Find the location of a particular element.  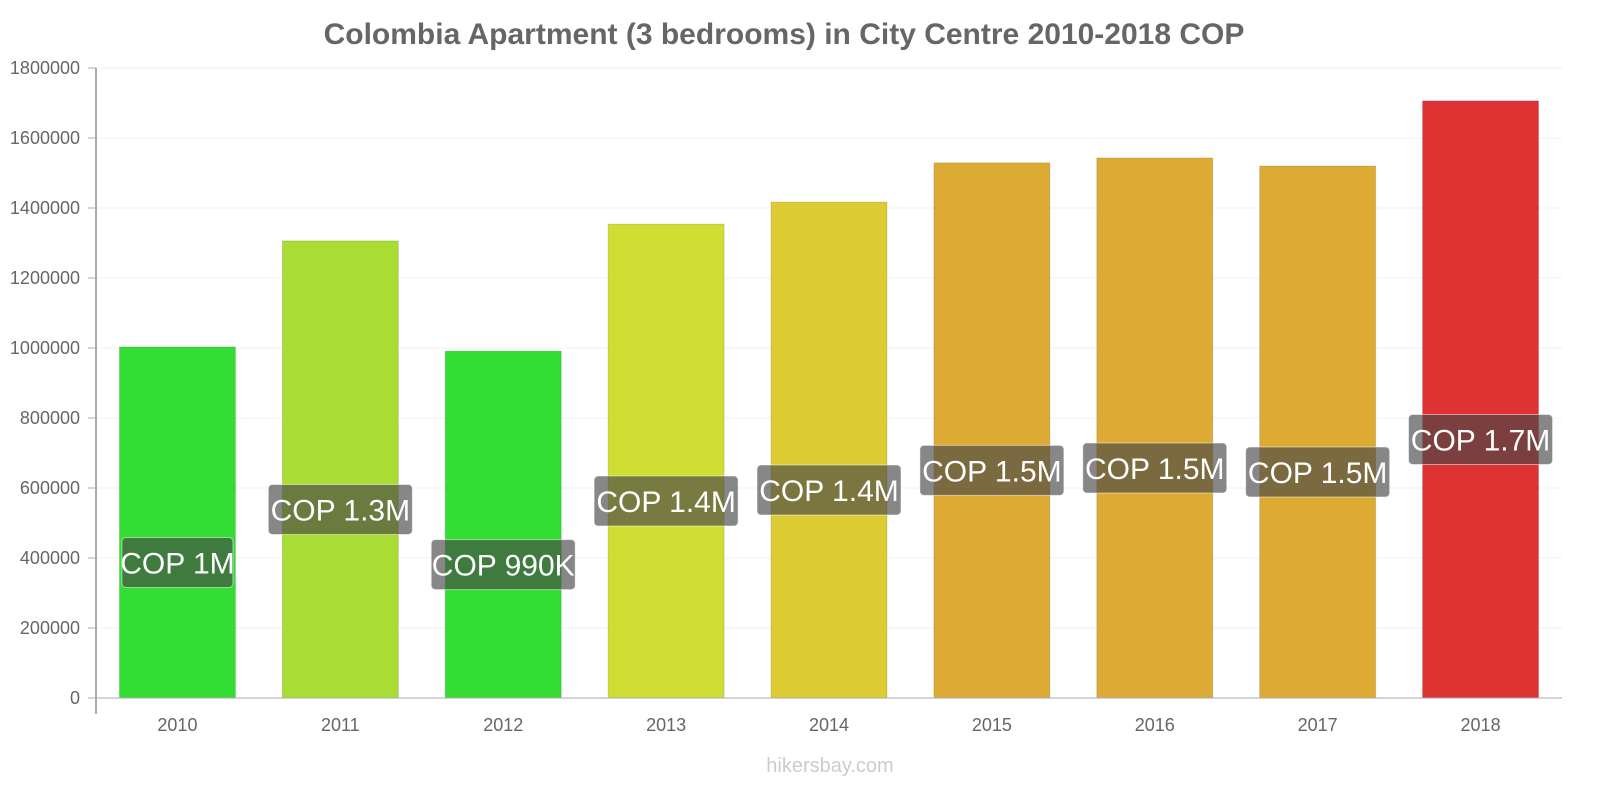

y-tick-label: 400000 is located at coordinates (50, 558).